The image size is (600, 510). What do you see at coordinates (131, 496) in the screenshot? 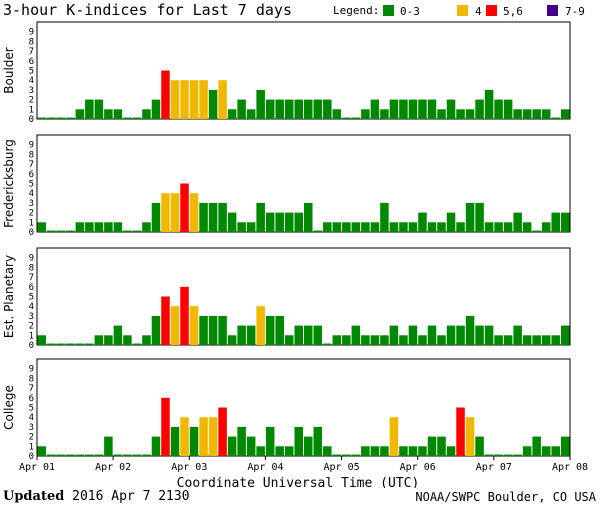
I see `updated-value: 2016 Apr 7 2130` at bounding box center [131, 496].